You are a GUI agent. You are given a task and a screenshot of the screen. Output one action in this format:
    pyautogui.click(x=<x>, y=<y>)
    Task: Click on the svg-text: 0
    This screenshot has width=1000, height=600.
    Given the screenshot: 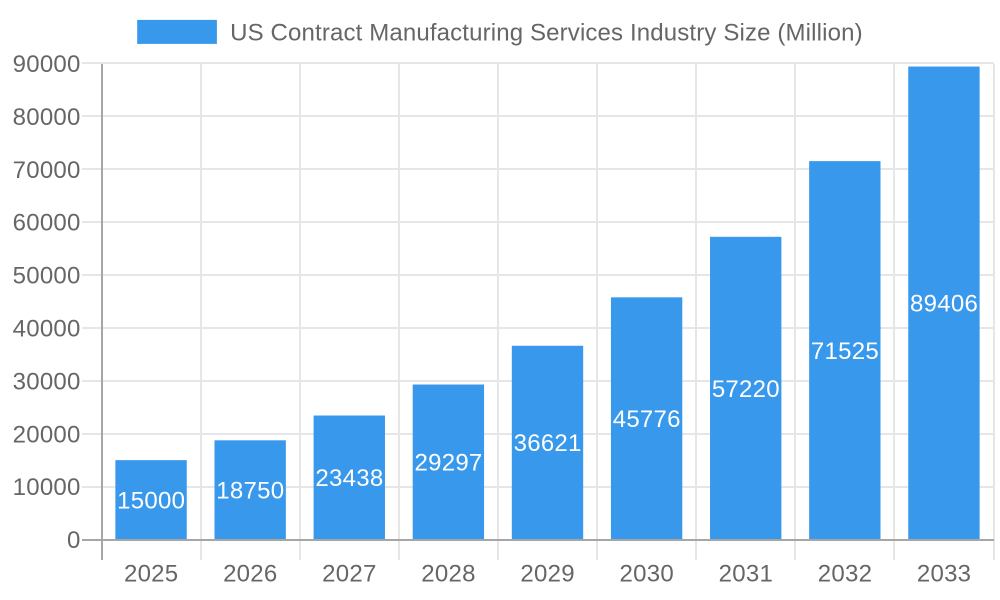 What is the action you would take?
    pyautogui.click(x=73, y=540)
    